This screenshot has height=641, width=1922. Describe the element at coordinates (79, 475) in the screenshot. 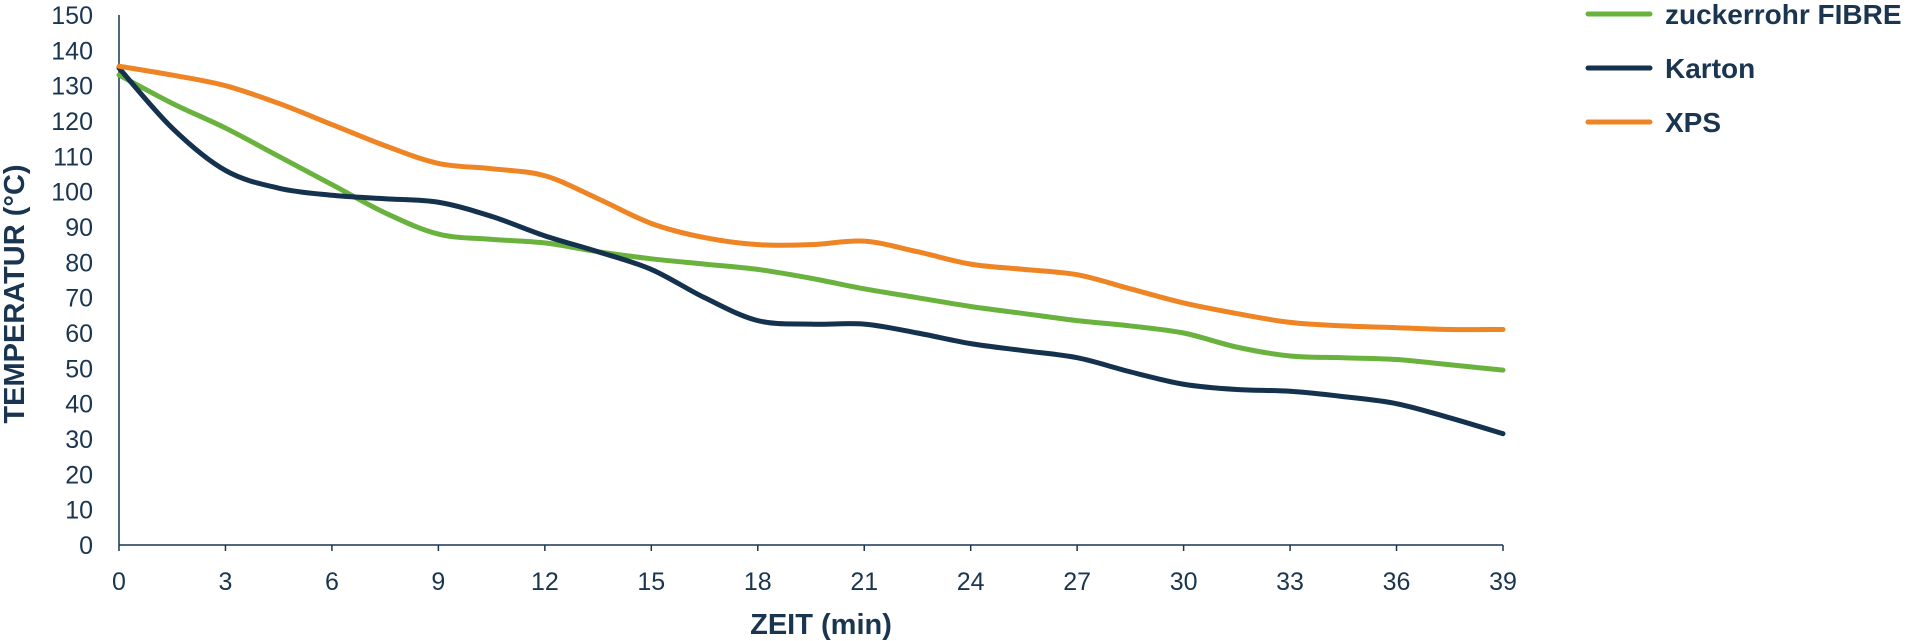

I see `y-tick-label: 20` at that location.